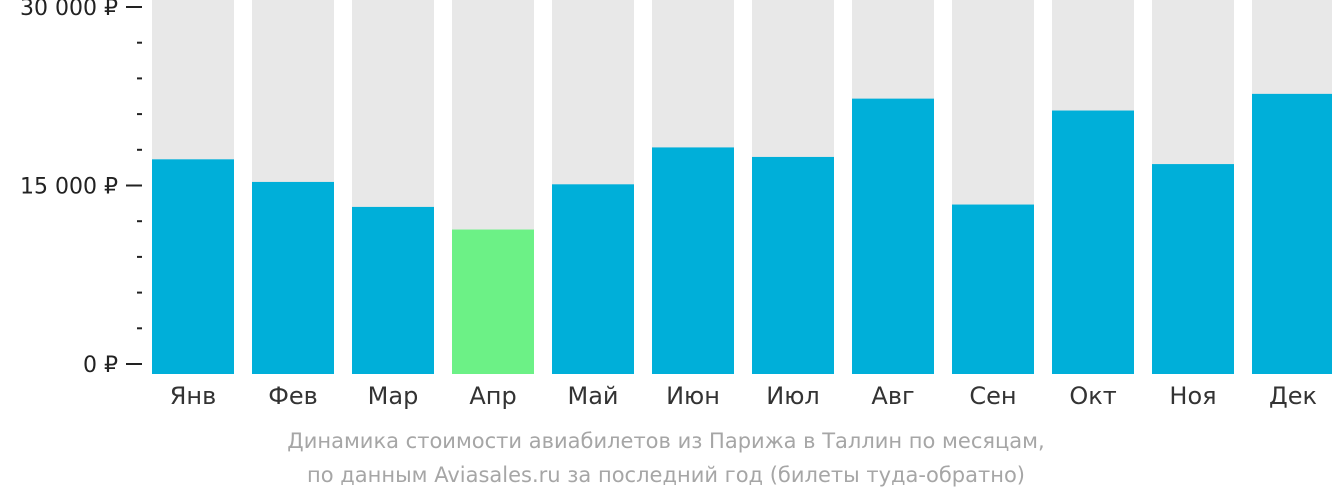 This screenshot has height=502, width=1332. I want to click on x-tick-label: Мар, so click(393, 396).